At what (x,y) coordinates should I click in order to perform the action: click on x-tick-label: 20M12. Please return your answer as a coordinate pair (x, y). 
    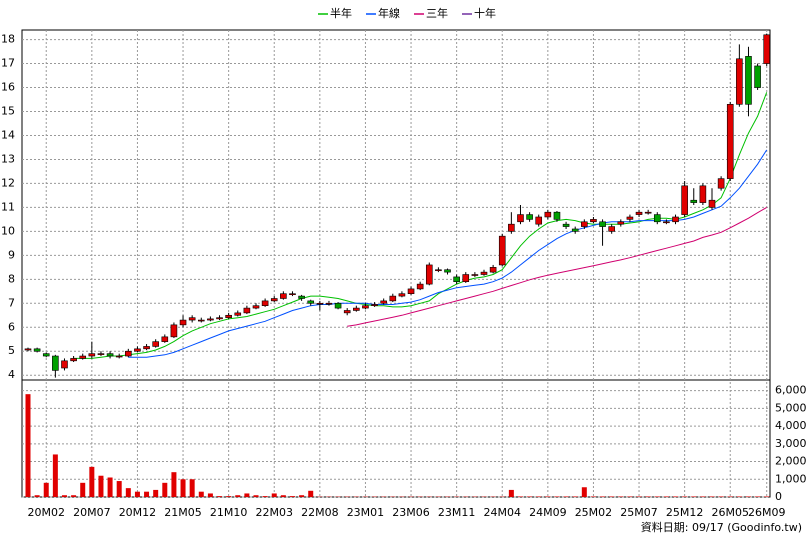
    Looking at the image, I should click on (138, 512).